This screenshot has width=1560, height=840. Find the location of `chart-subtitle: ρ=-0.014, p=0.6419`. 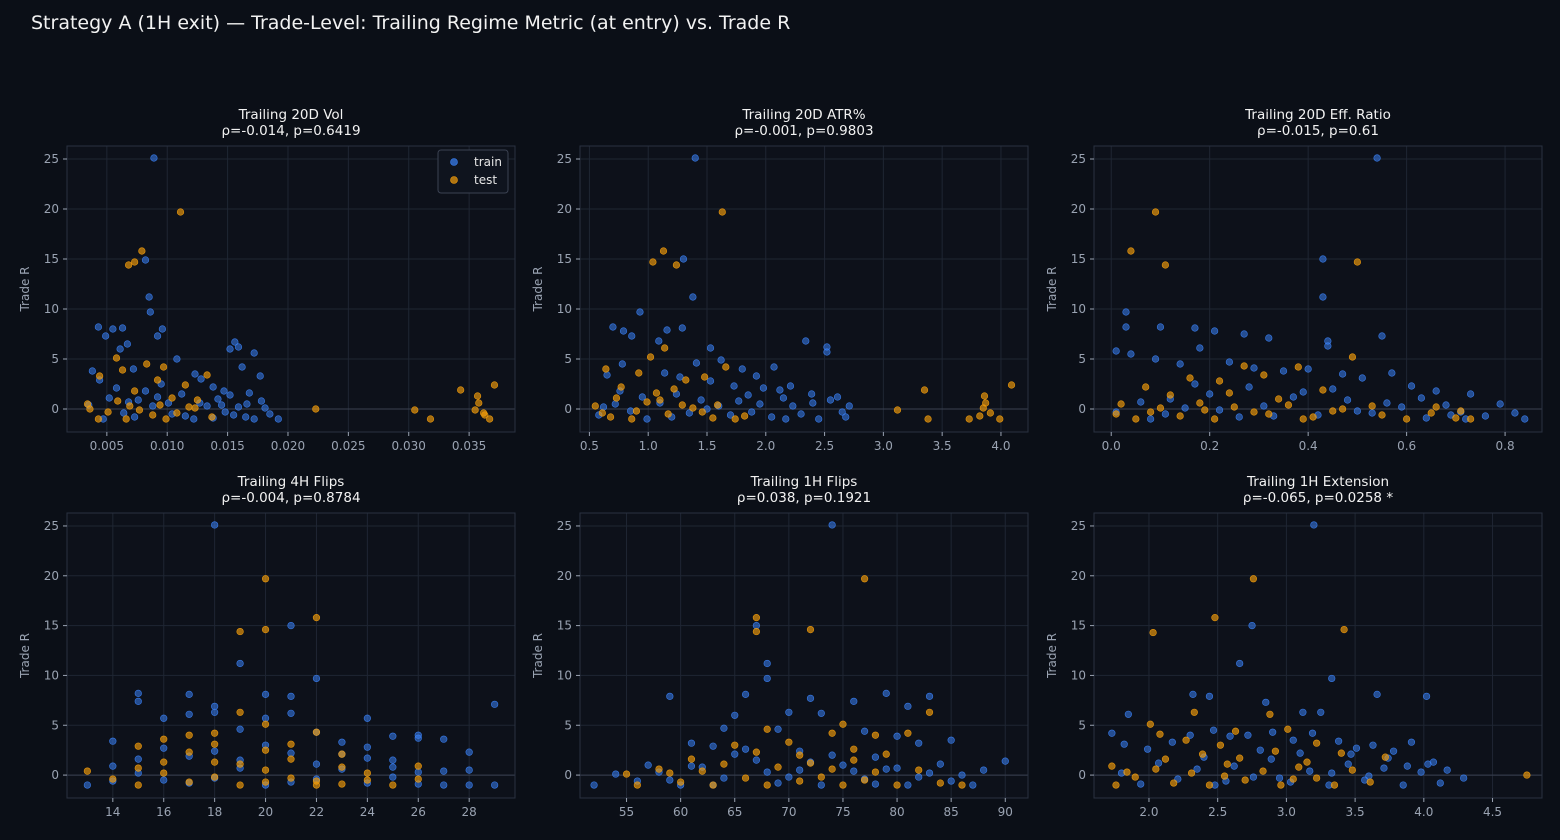

chart-subtitle: ρ=-0.014, p=0.6419 is located at coordinates (290, 131).